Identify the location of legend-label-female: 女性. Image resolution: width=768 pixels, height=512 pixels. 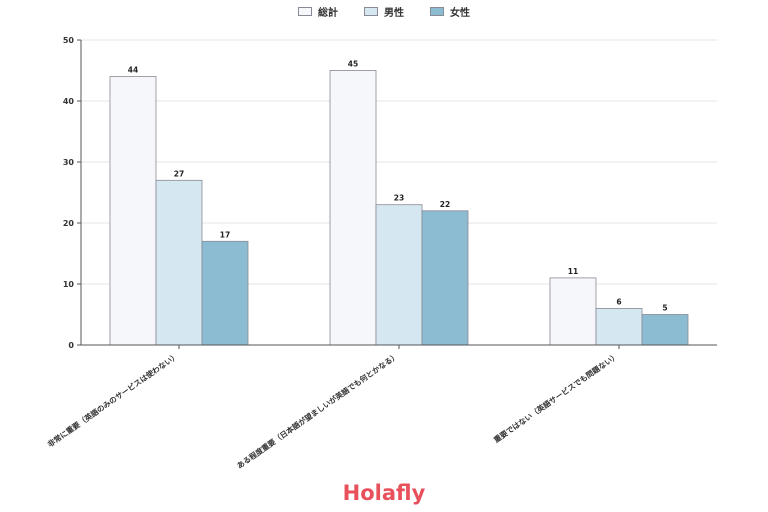
(460, 13).